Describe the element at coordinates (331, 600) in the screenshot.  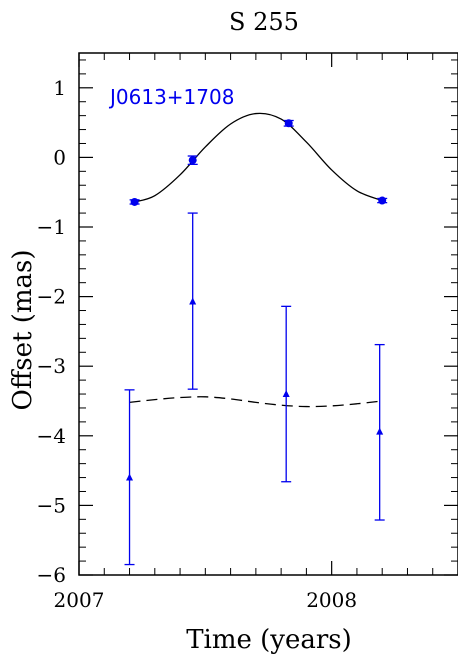
I see `x-tick-label: 2008` at that location.